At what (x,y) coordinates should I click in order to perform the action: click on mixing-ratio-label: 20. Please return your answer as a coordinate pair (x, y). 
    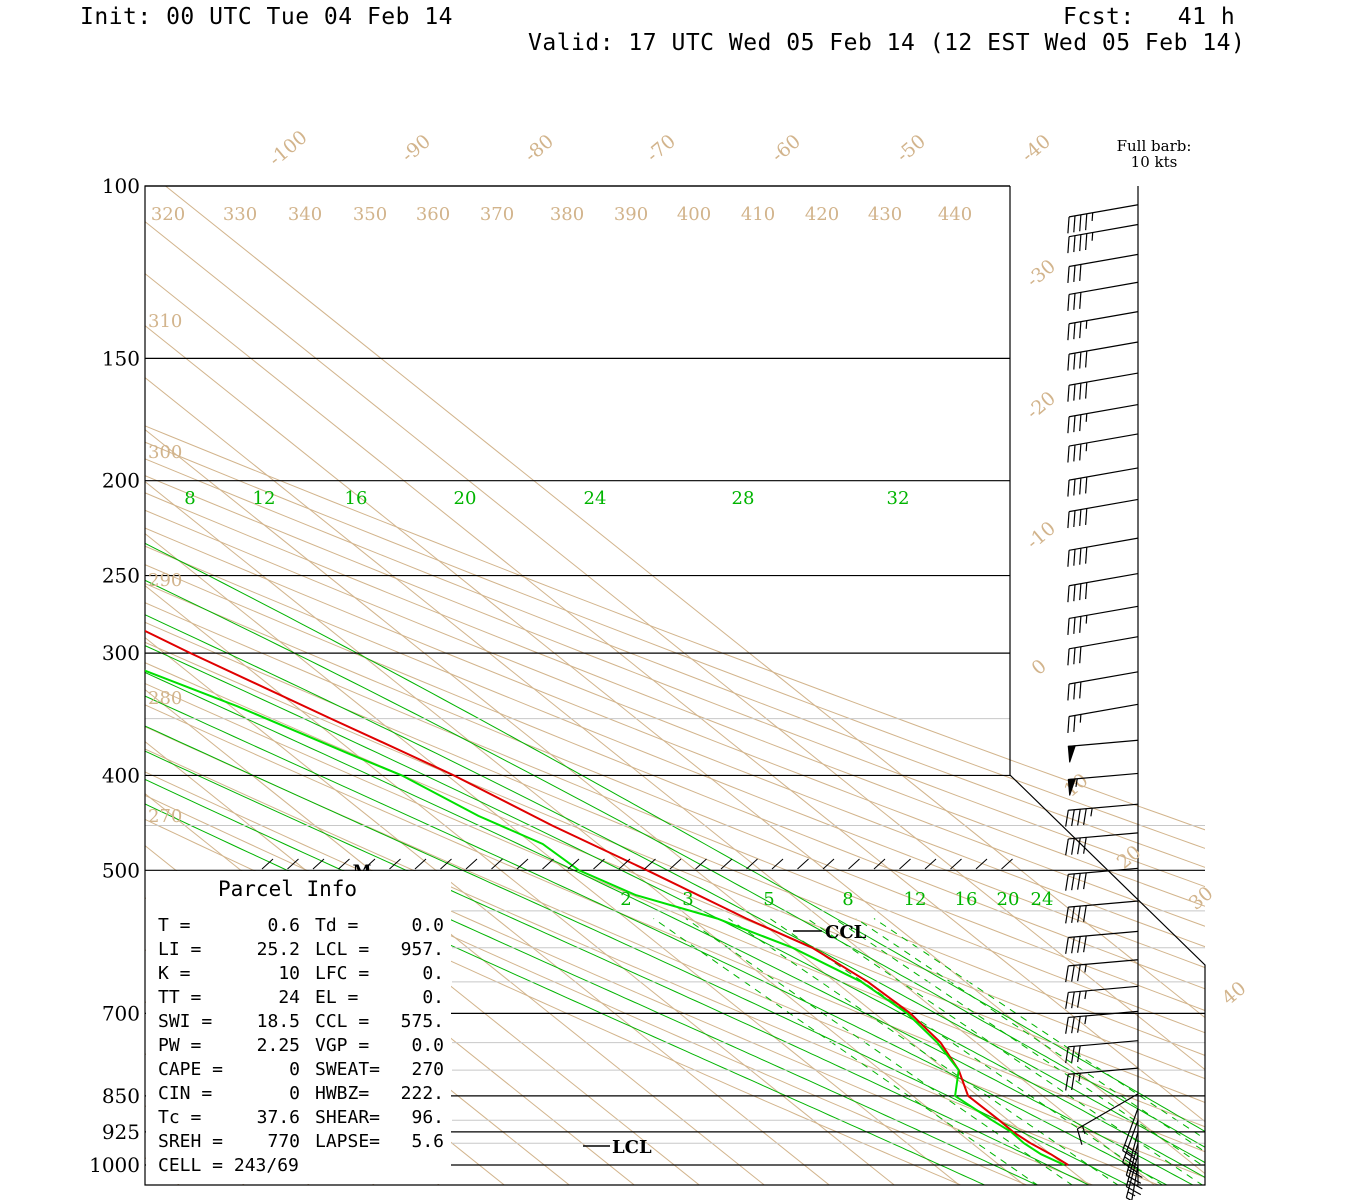
    Looking at the image, I should click on (1008, 899).